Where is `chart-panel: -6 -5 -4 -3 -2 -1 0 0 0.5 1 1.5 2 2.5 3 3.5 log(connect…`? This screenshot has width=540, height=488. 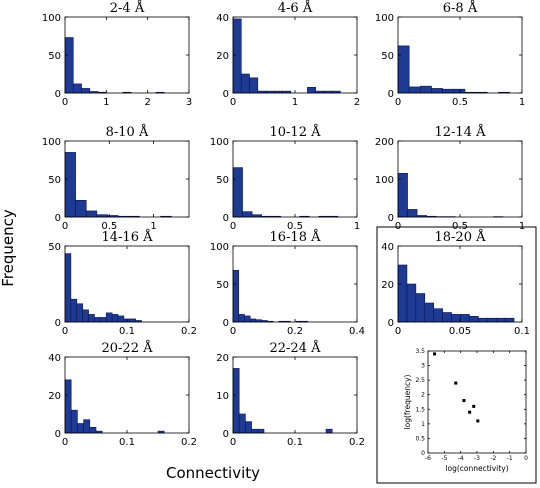
chart-panel: -6 -5 -4 -3 -2 -1 0 0 0.5 1 1.5 2 2.5 3 3.5 log(connect… is located at coordinates (465, 410).